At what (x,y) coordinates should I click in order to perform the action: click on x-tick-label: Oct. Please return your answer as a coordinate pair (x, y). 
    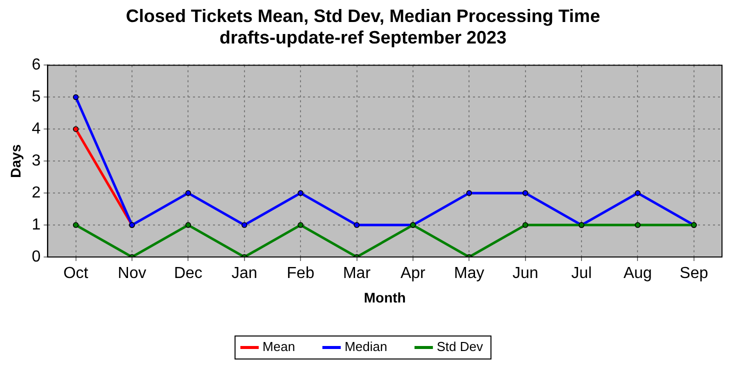
    Looking at the image, I should click on (76, 273).